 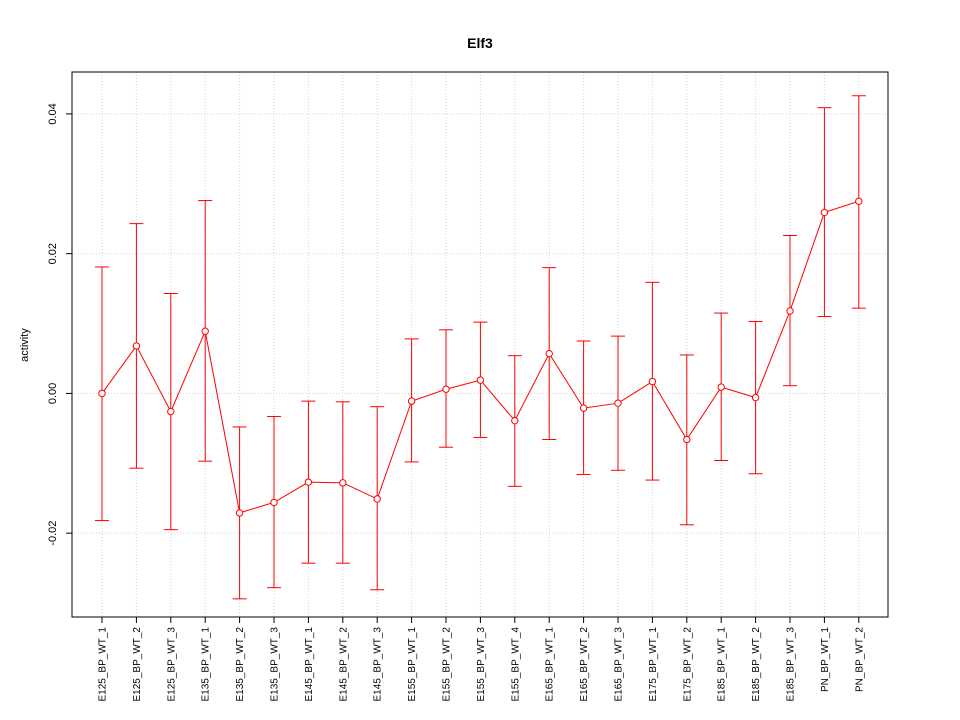 I want to click on x-tick-label: E155_BP_WT_1, so click(x=412, y=664).